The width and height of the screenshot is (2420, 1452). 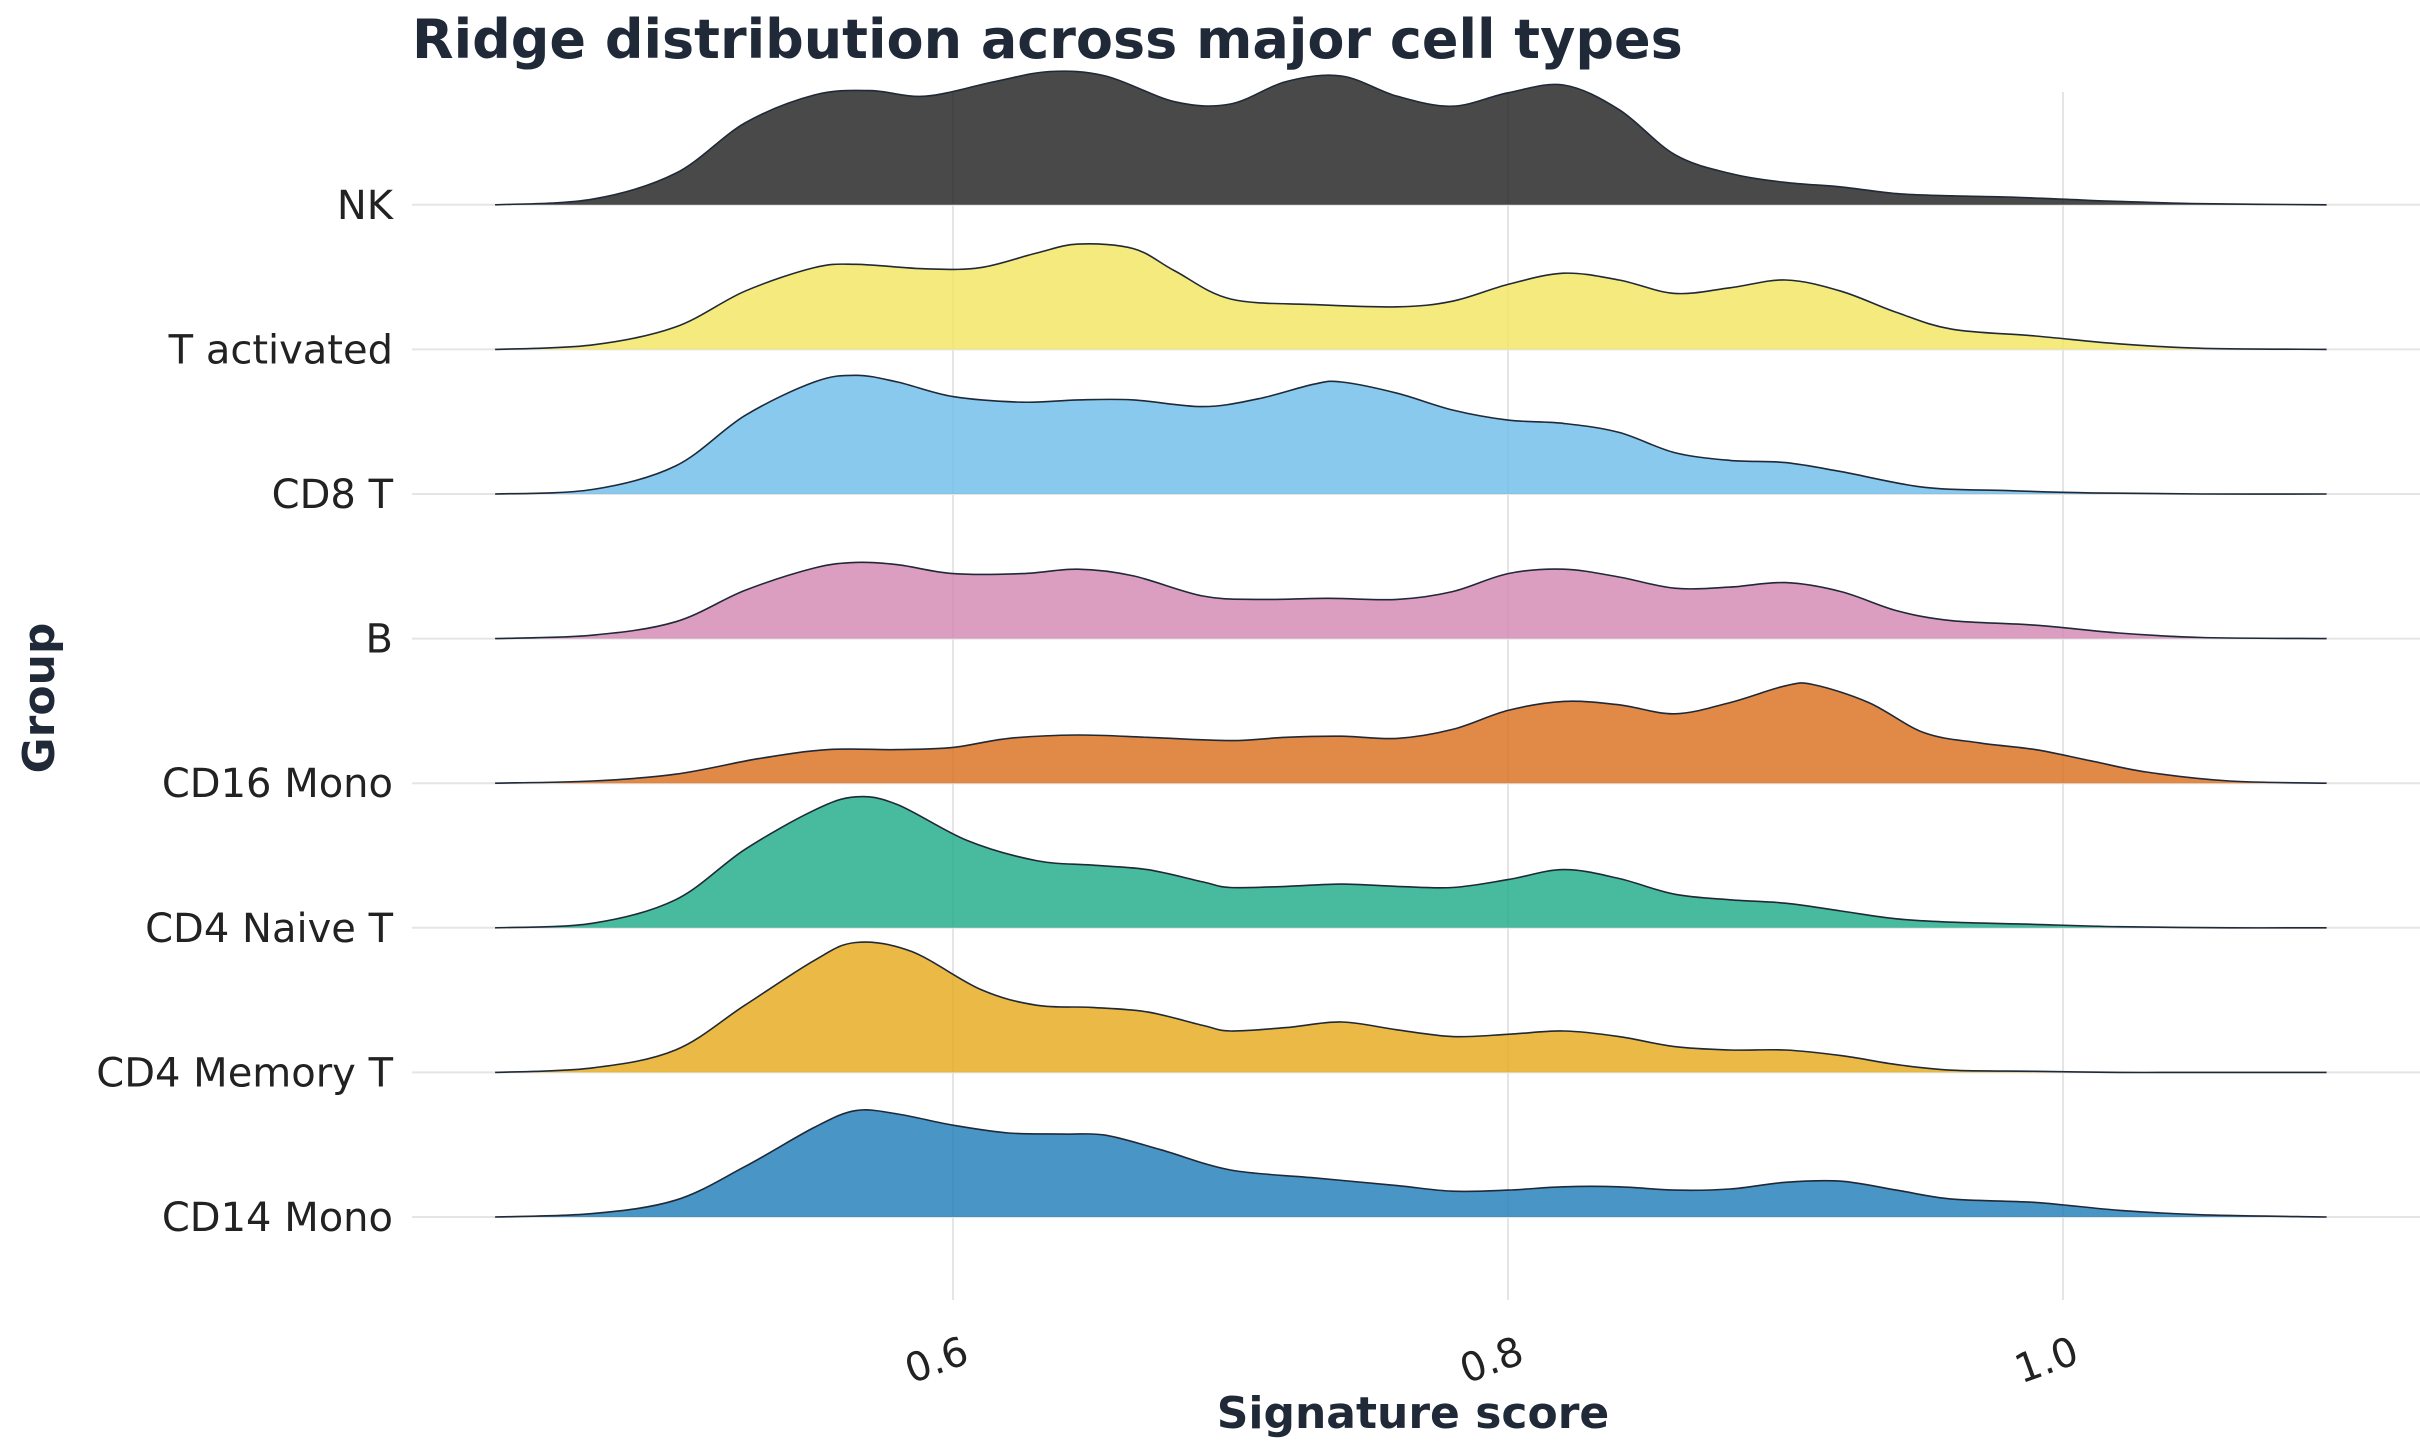 What do you see at coordinates (269, 929) in the screenshot?
I see `y-tick-label: CD4 Naive T` at bounding box center [269, 929].